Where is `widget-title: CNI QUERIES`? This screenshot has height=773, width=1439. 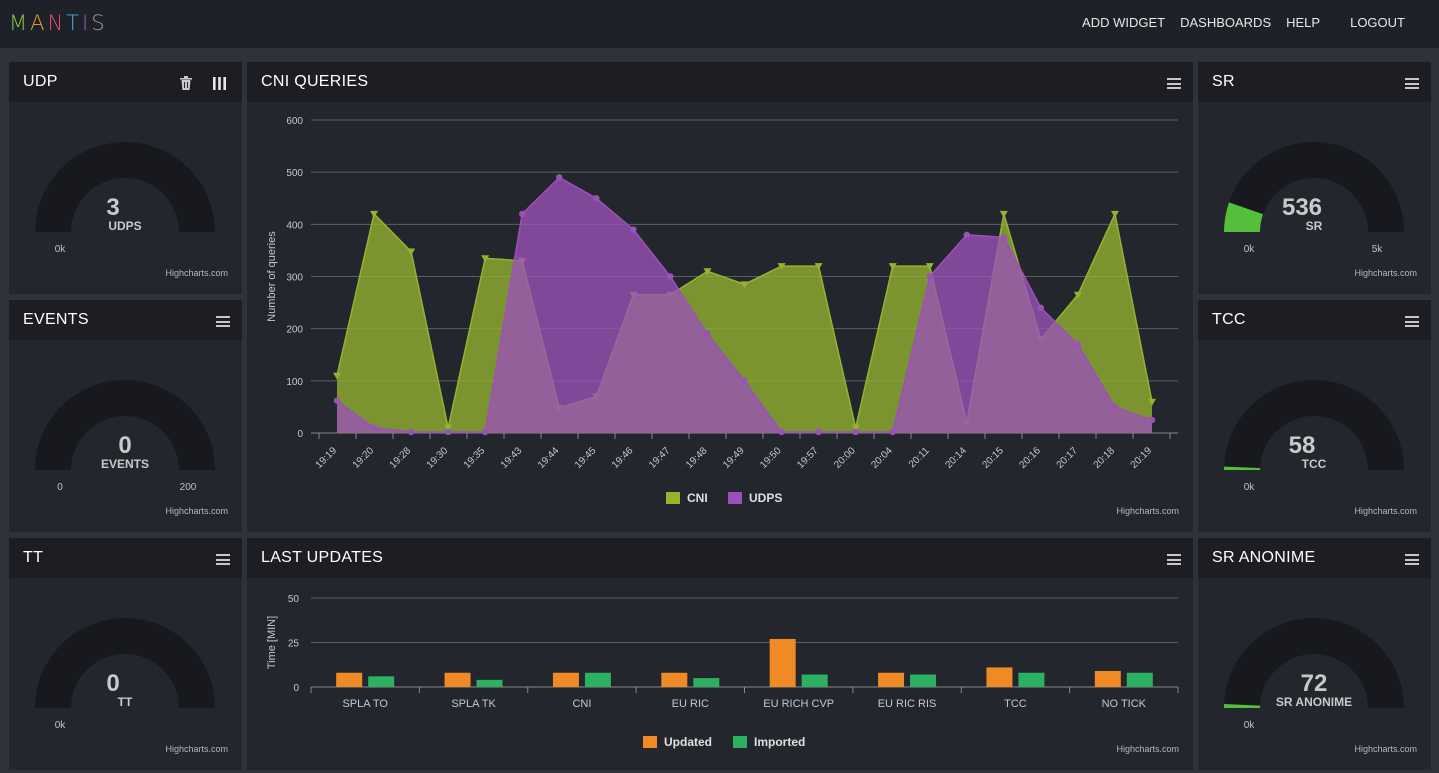 widget-title: CNI QUERIES is located at coordinates (315, 81).